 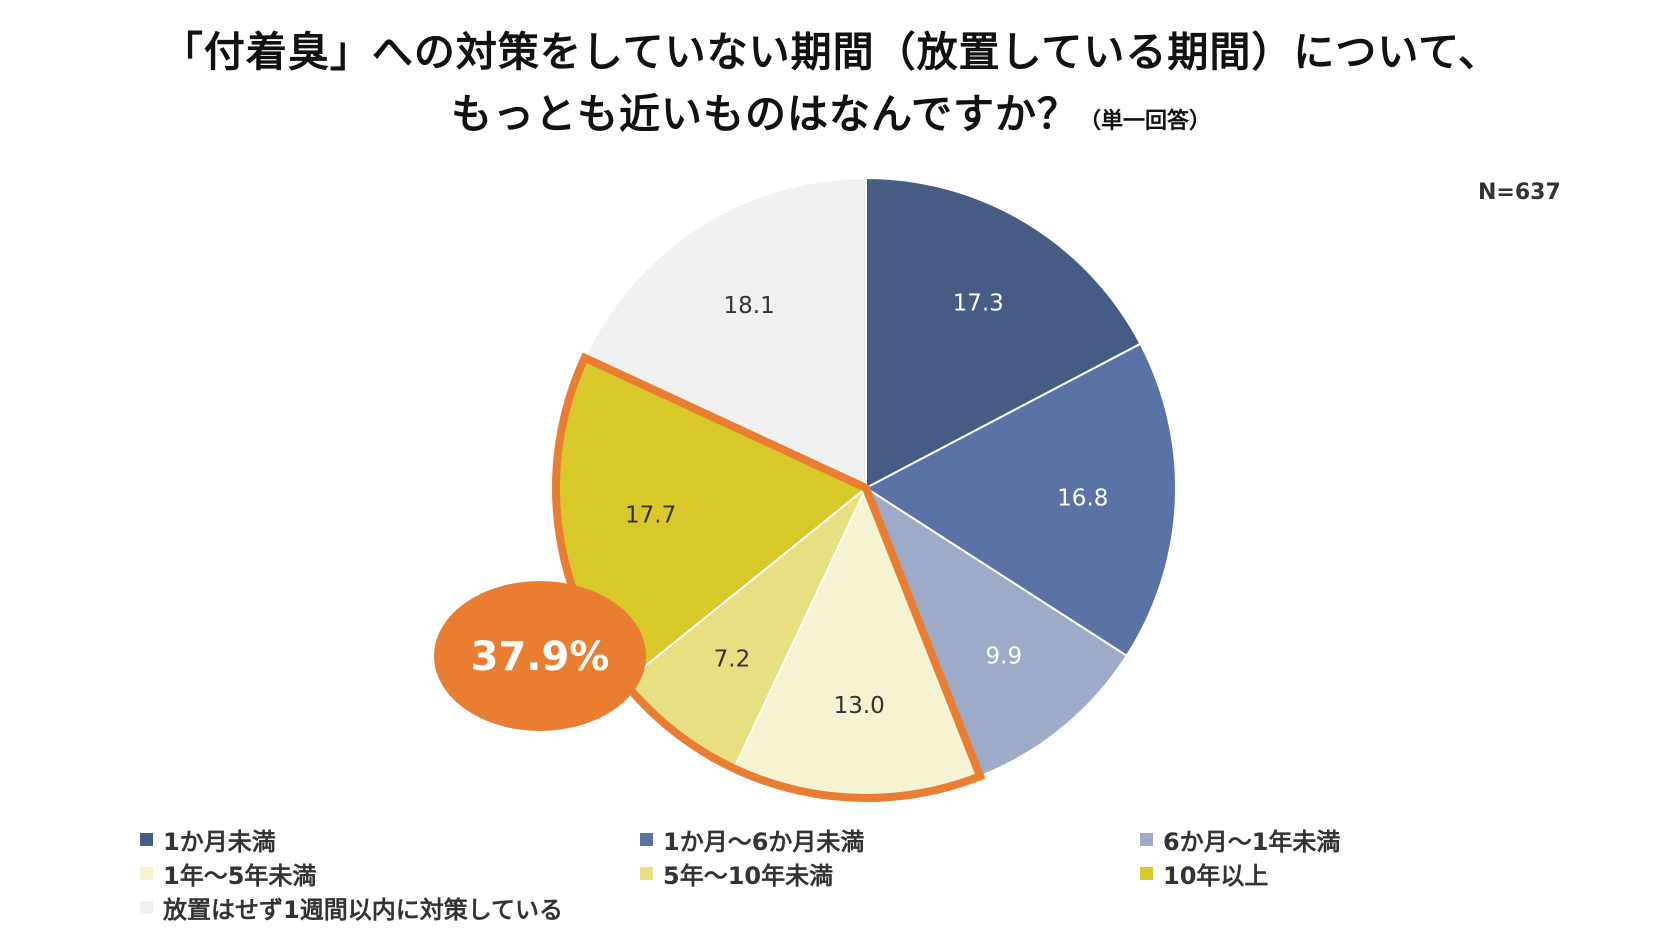 I want to click on legend-item-3: 6か月～1年未満, so click(x=1240, y=839).